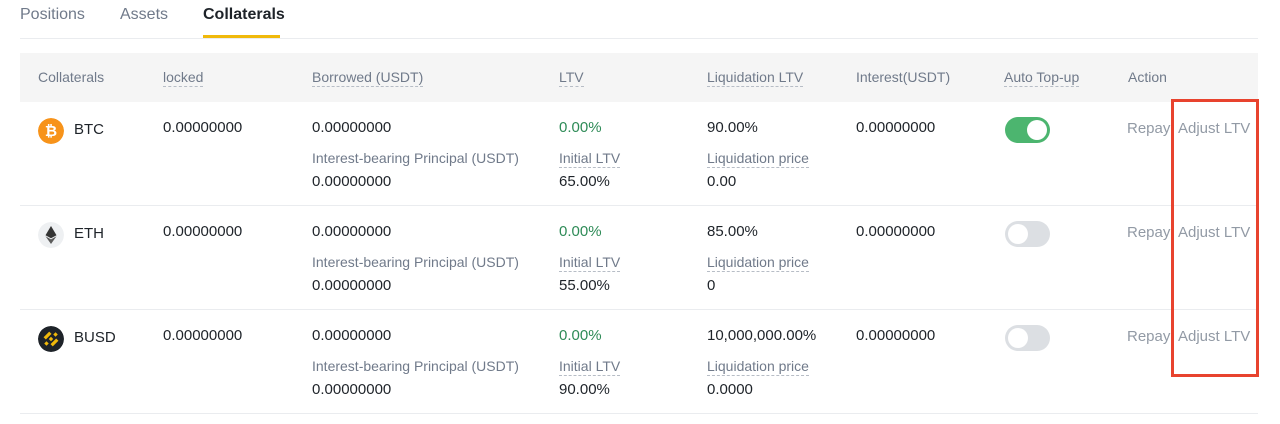  I want to click on initial-ltv-value: 90.00%, so click(584, 389).